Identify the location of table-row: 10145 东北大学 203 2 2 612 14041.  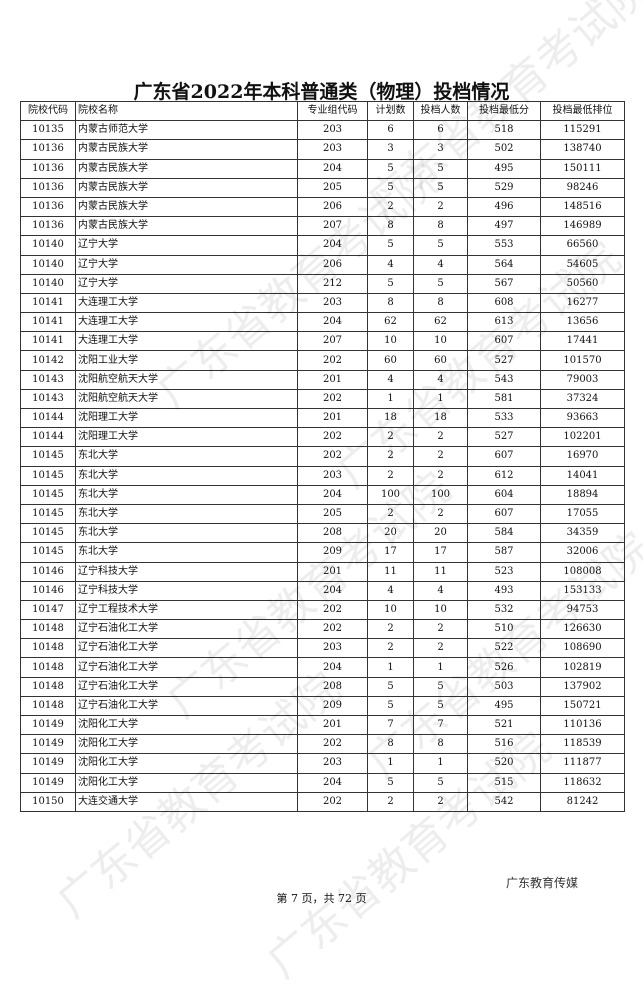
(322, 475).